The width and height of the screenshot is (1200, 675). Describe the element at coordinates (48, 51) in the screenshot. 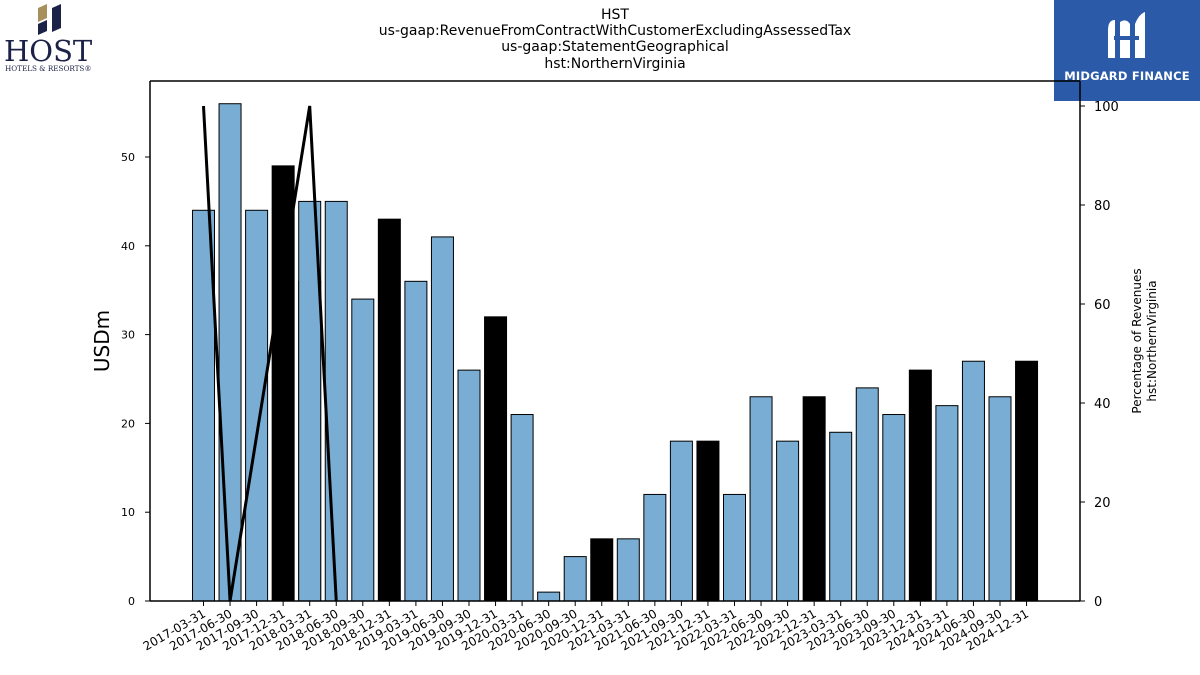

I see `host-logo-wordmark: HOST` at that location.